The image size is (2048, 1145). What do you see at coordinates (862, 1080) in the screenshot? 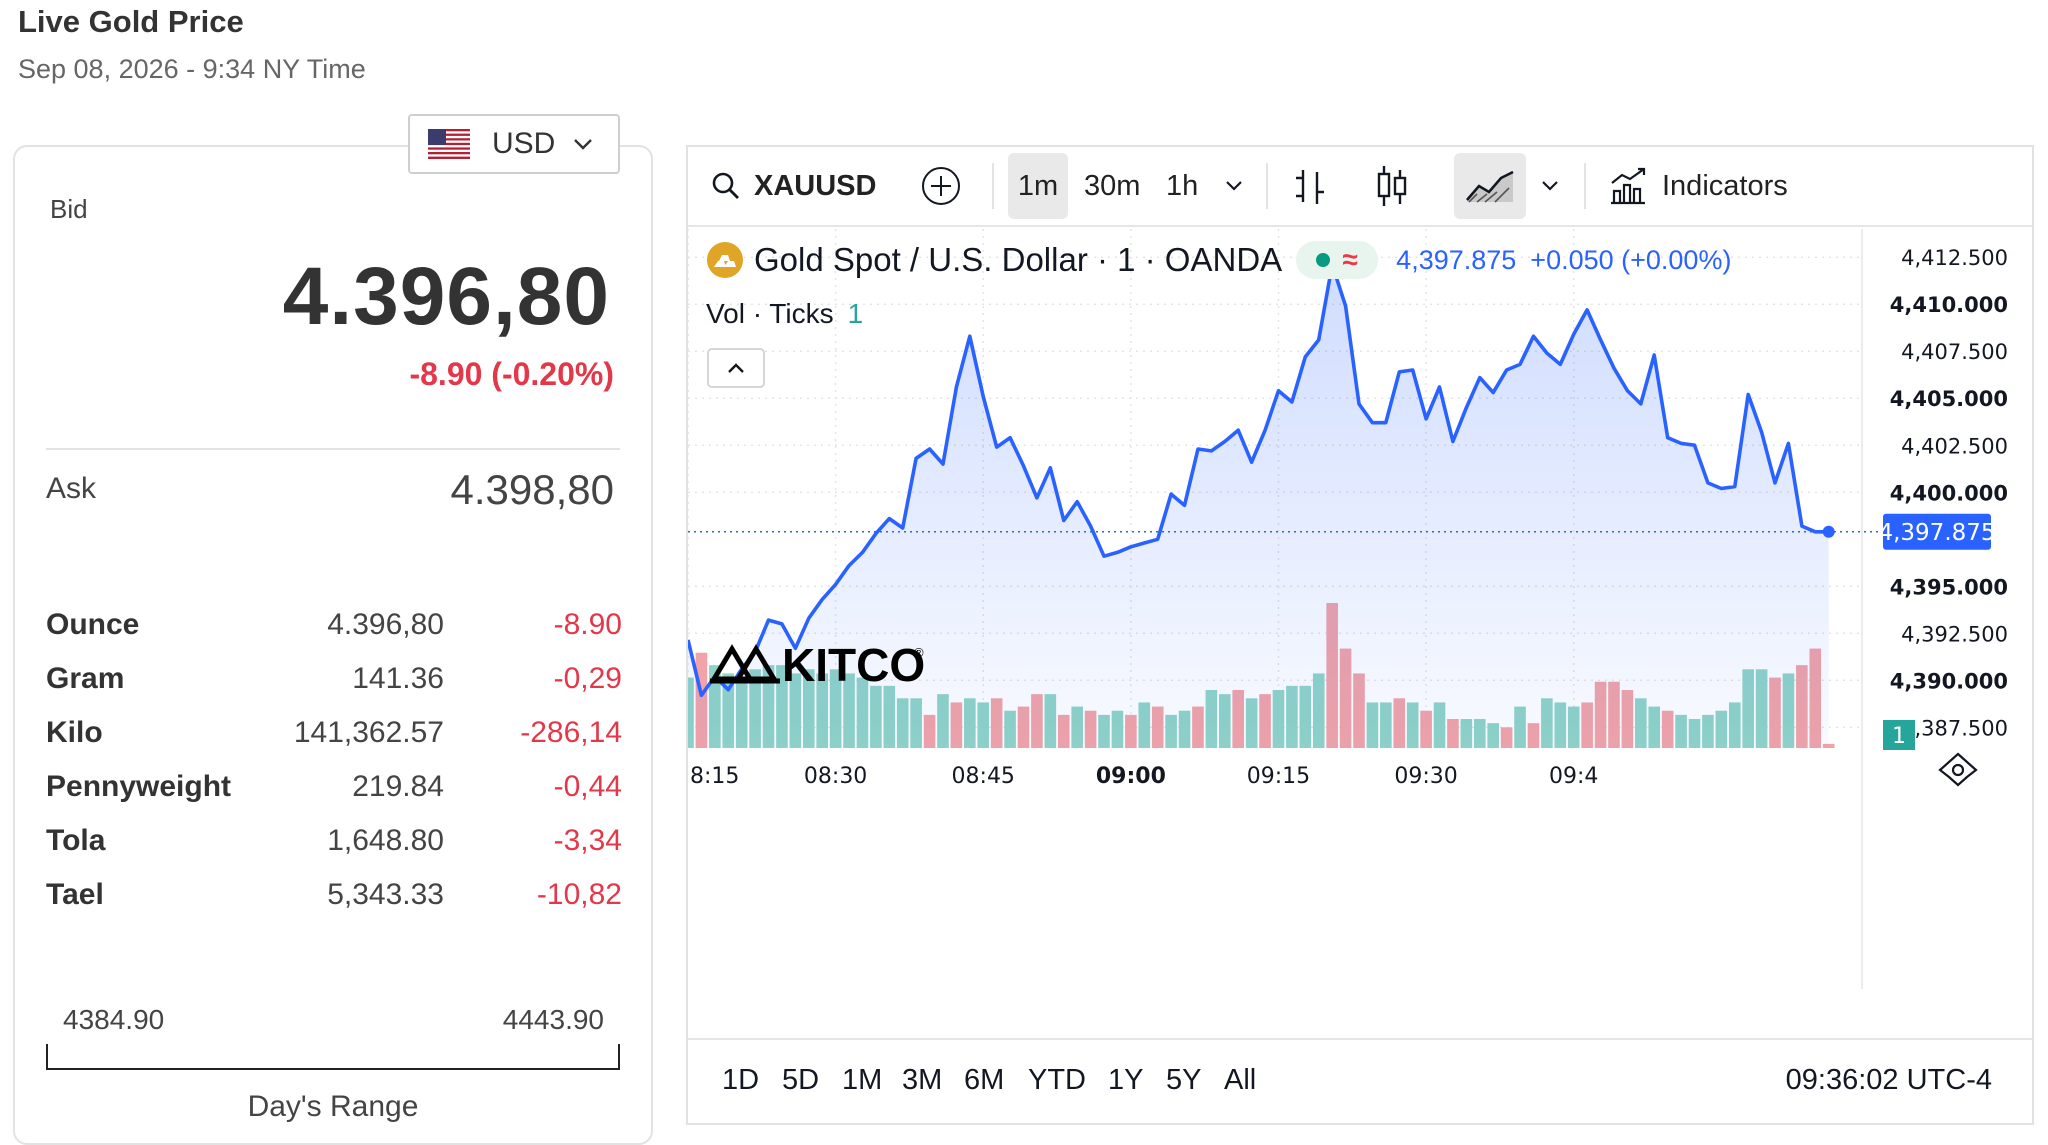
I see `period-1m: 1M` at bounding box center [862, 1080].